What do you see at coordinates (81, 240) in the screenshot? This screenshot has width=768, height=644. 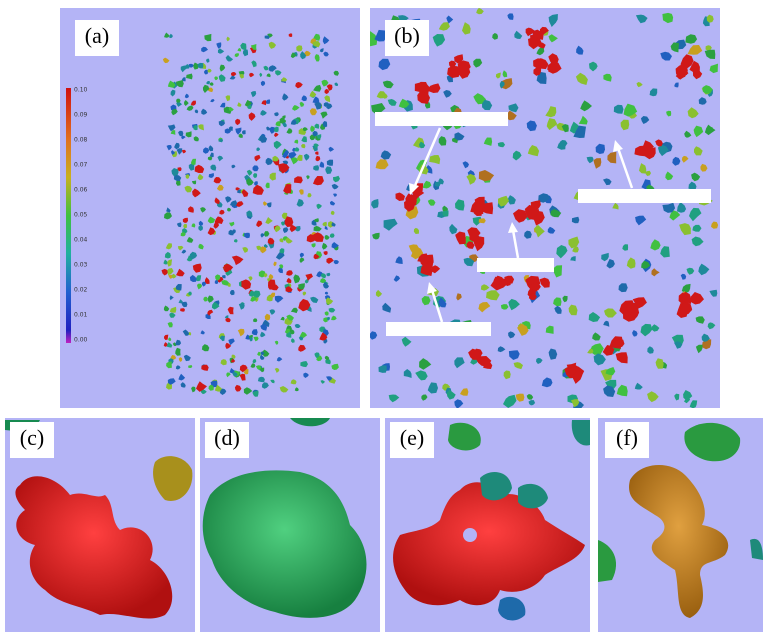 I see `colorbar-tick-label: 0.04` at bounding box center [81, 240].